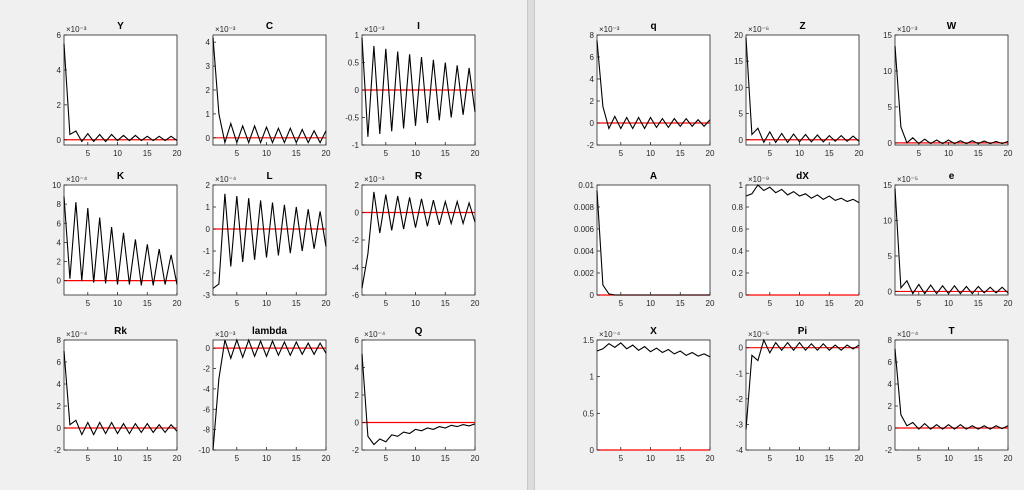 The width and height of the screenshot is (1024, 490). I want to click on y-tick-label: 1, so click(208, 207).